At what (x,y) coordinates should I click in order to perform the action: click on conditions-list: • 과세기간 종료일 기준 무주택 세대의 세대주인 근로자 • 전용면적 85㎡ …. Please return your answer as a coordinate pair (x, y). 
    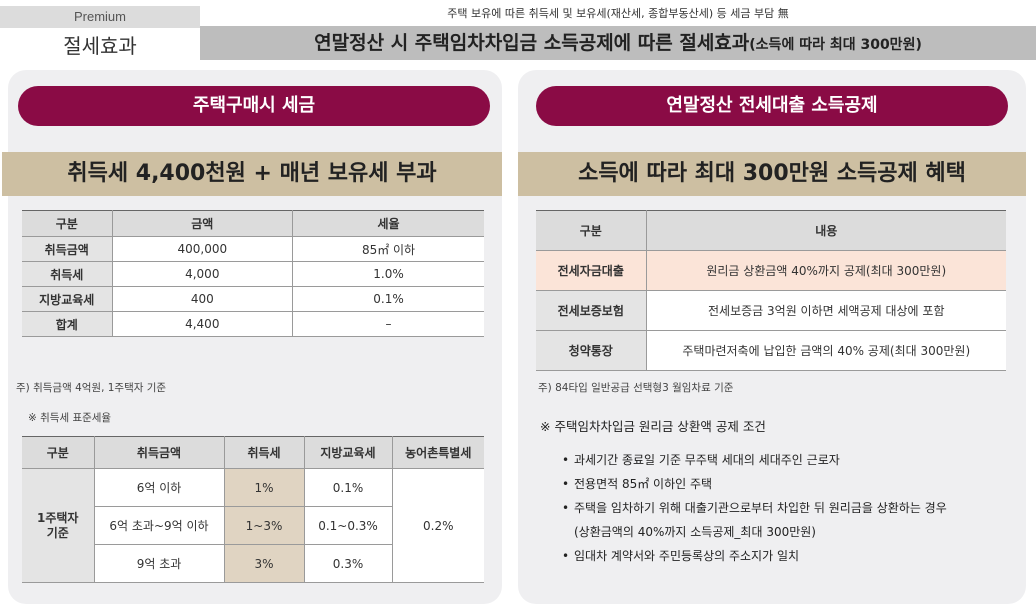
    Looking at the image, I should click on (754, 512).